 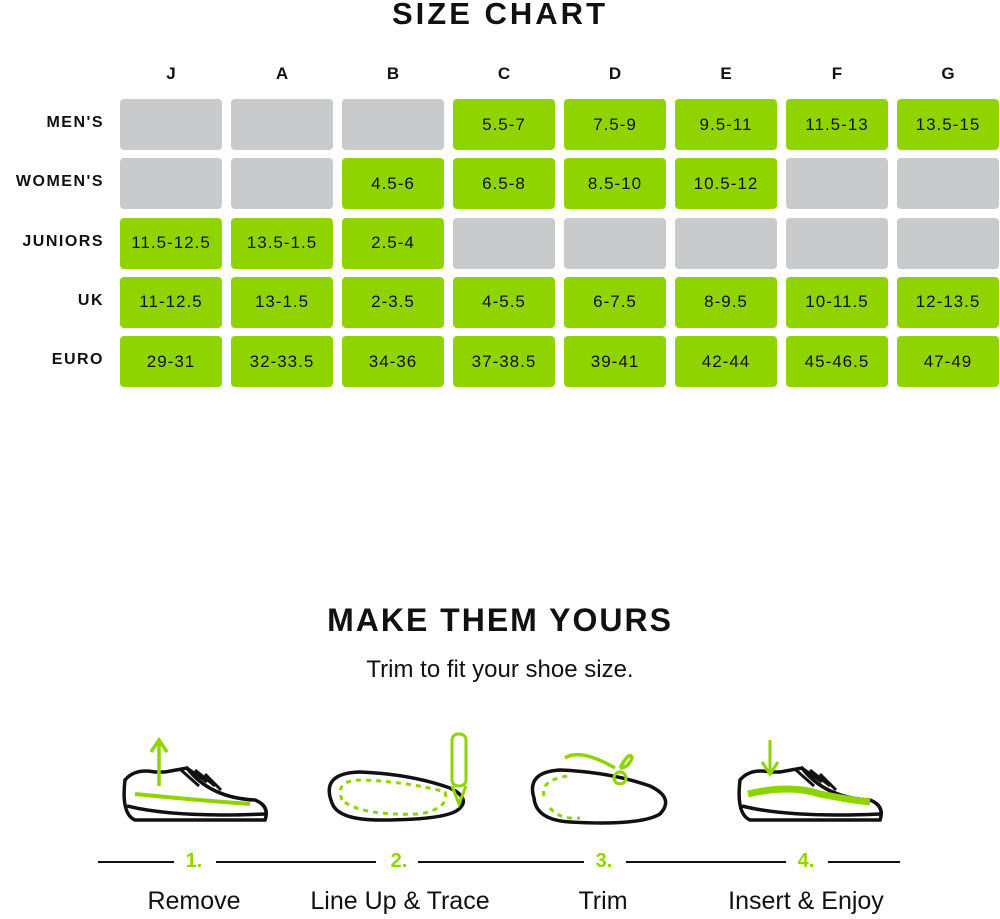 I want to click on size-cell: 29-31, so click(x=171, y=362).